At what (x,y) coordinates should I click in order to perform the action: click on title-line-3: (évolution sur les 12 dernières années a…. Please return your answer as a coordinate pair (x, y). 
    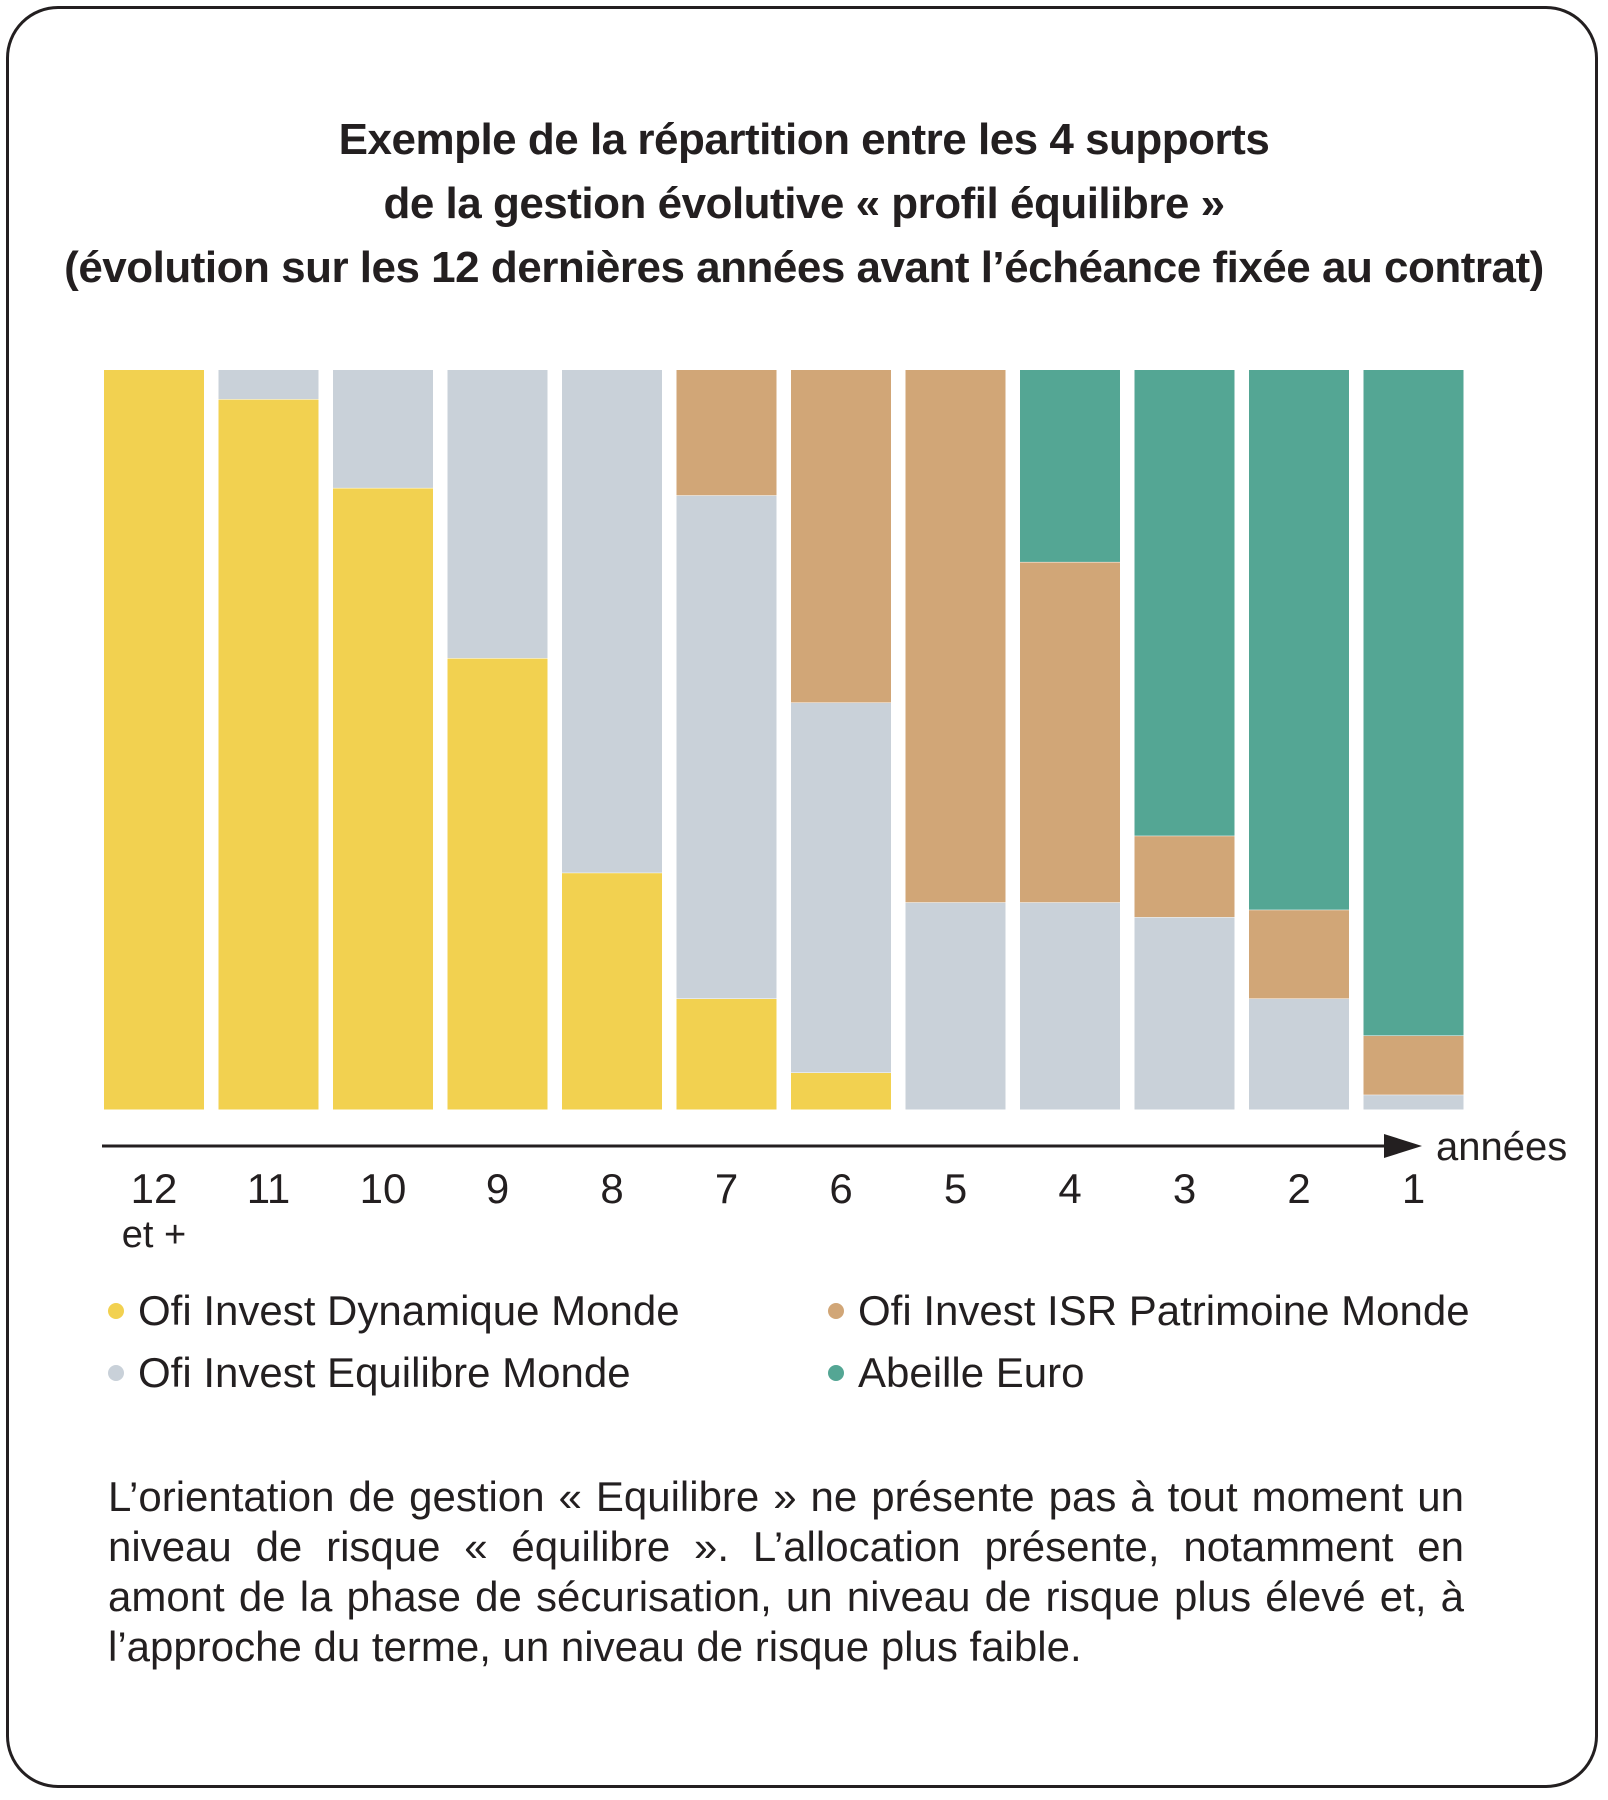
    Looking at the image, I should click on (804, 267).